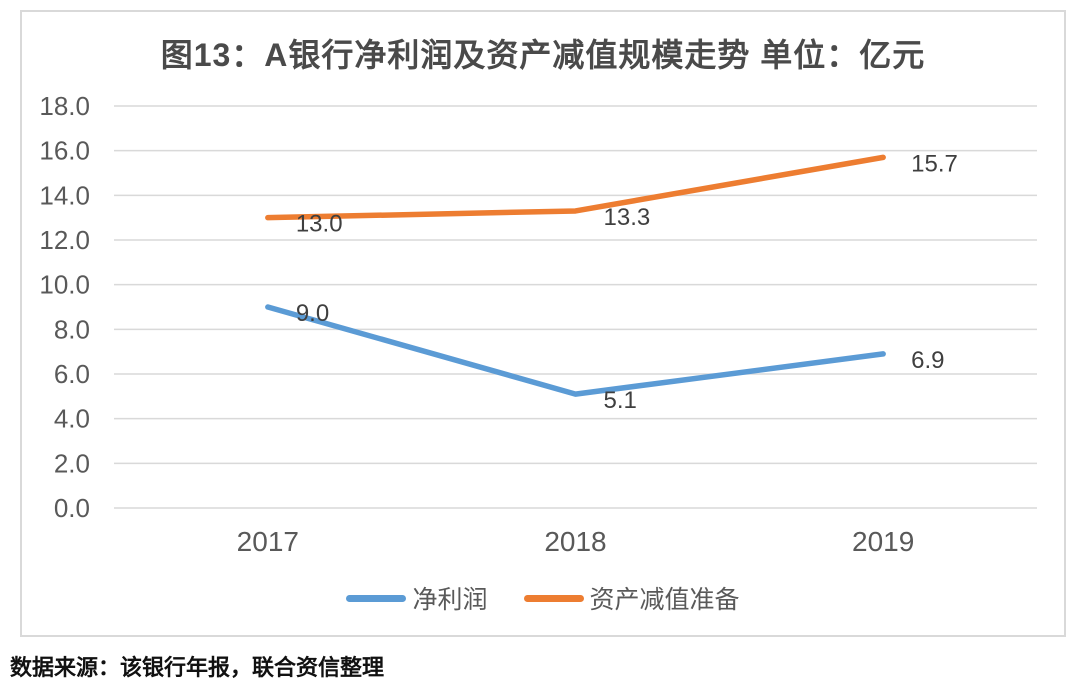  Describe the element at coordinates (664, 600) in the screenshot. I see `legend-label-asset-impairment-provision: 资产减值准备` at that location.